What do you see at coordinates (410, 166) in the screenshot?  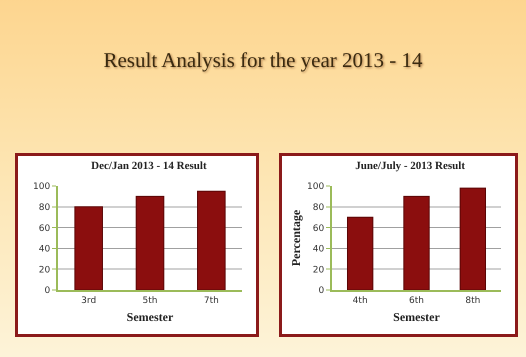 I see `chart-title: June/July - 2013 Result` at bounding box center [410, 166].